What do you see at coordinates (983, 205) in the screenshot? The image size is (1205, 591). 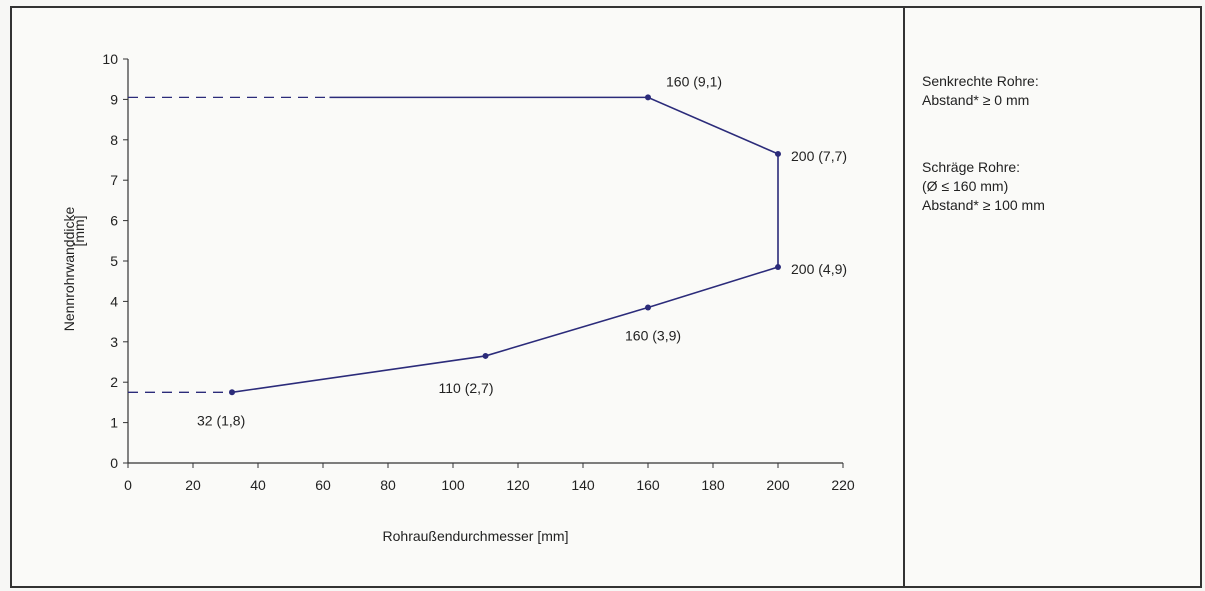 I see `side-note-inclined-distance: Abstand* ≥ 100 mm` at bounding box center [983, 205].